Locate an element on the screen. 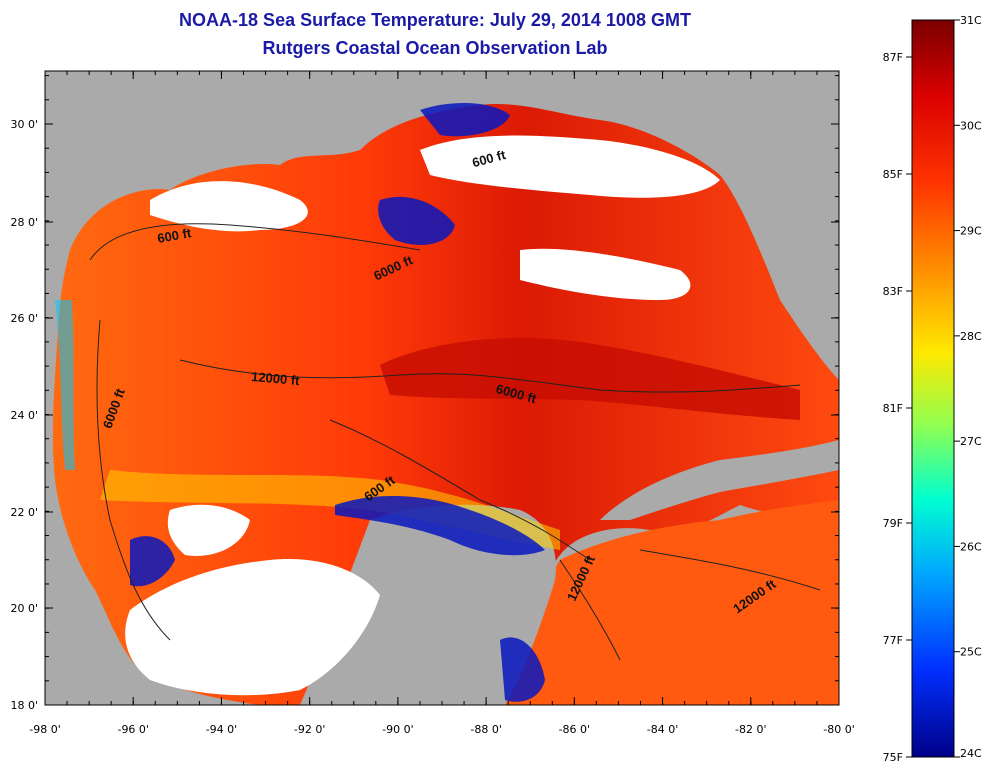  celsius-label: 29C is located at coordinates (971, 231).